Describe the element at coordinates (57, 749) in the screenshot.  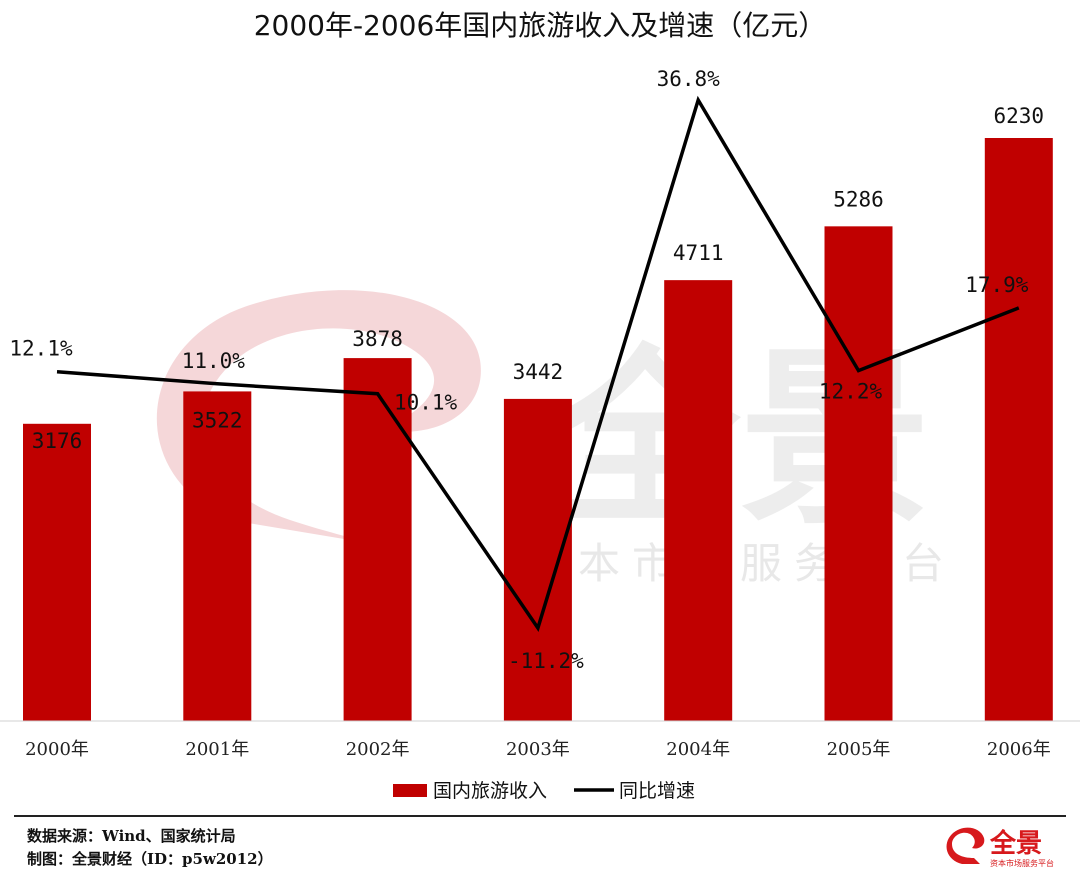
I see `x-tick-label: 2000年` at that location.